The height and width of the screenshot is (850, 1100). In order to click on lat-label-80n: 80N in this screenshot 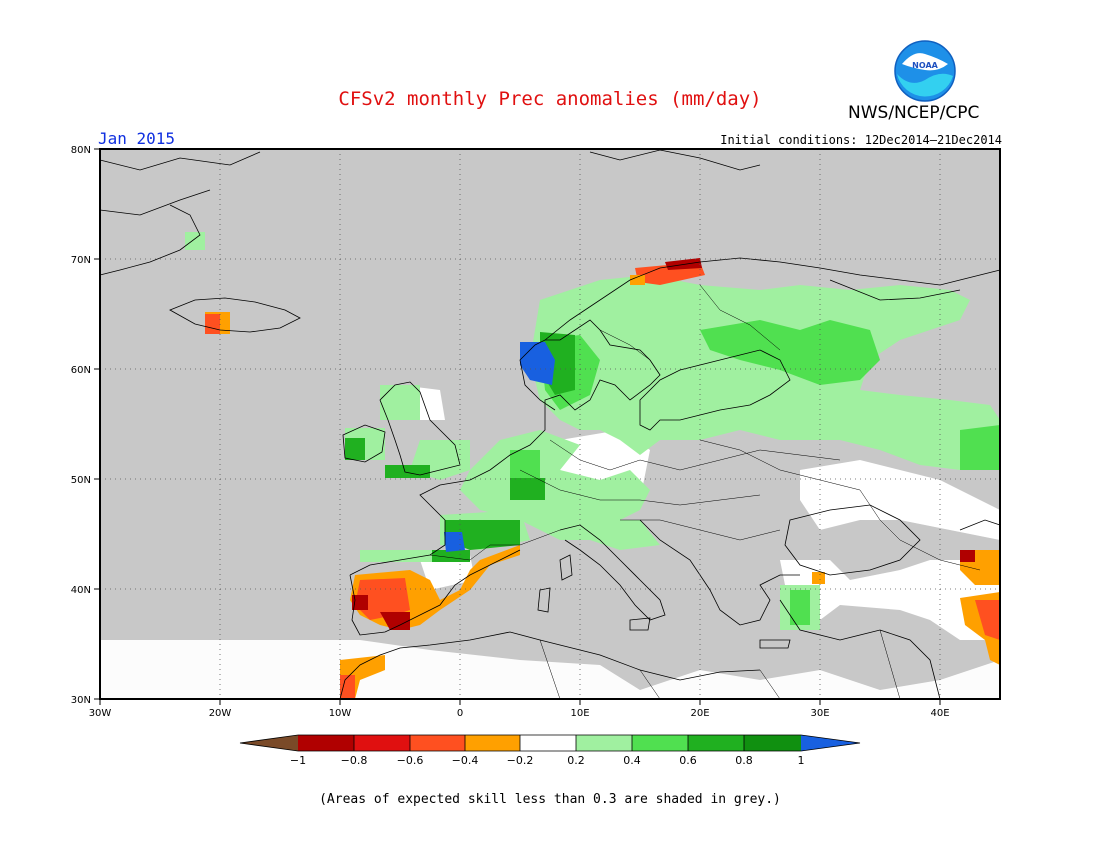, I will do `click(81, 150)`.